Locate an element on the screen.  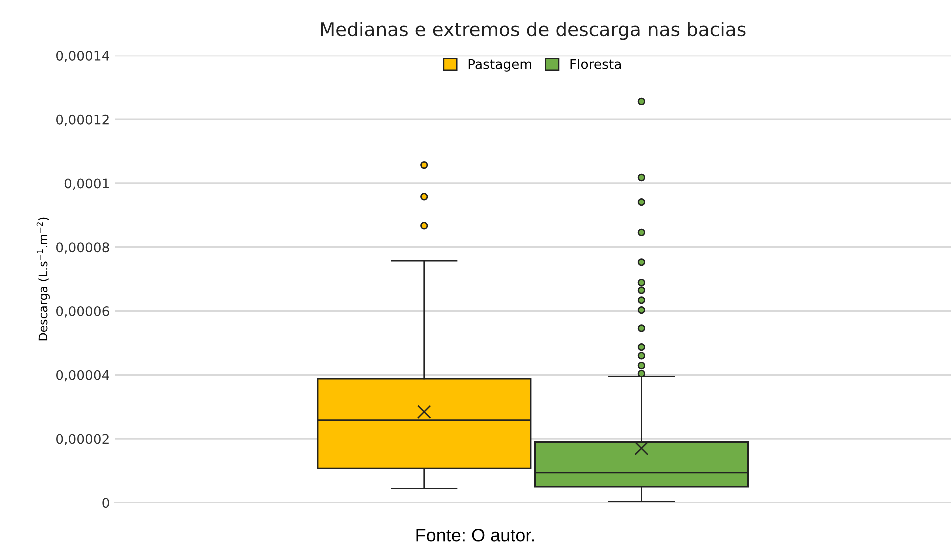
y-tick-label: 0,00008 is located at coordinates (83, 248).